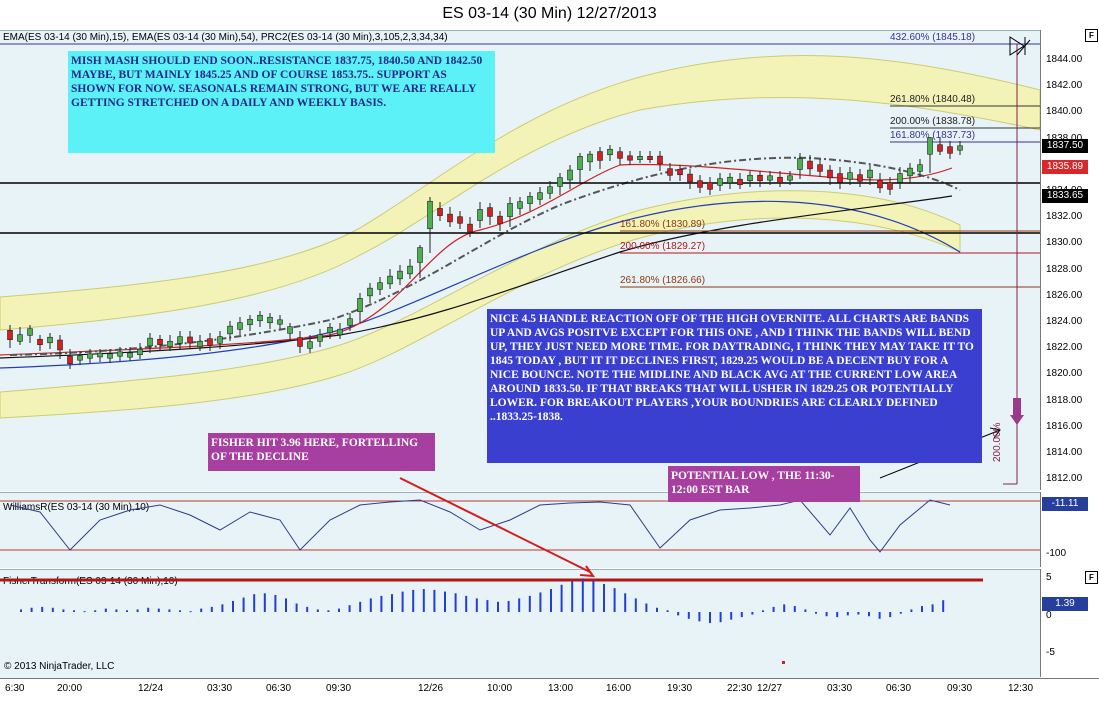  What do you see at coordinates (561, 688) in the screenshot?
I see `time-label: 13:00` at bounding box center [561, 688].